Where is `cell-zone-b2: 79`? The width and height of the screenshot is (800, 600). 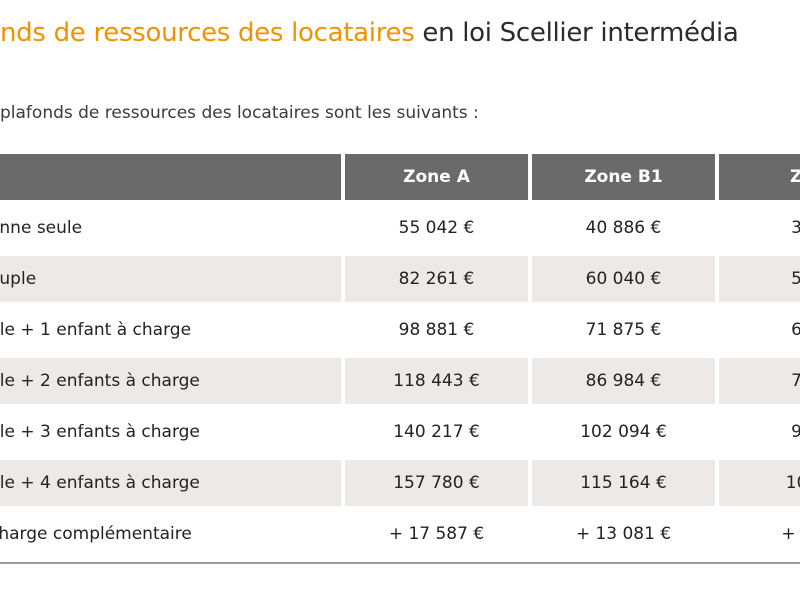 cell-zone-b2: 79 is located at coordinates (759, 383).